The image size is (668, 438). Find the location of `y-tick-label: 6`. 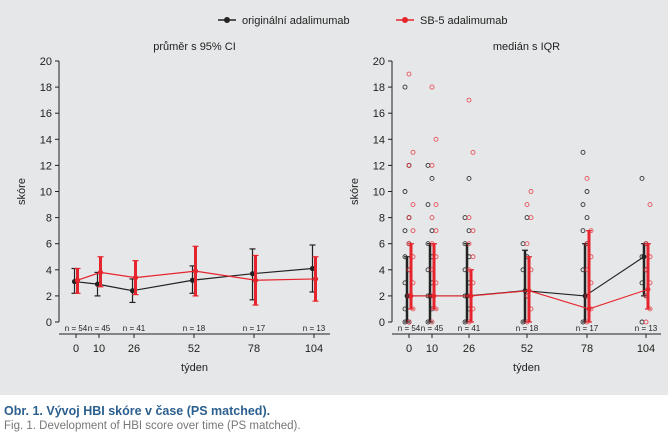

y-tick-label: 6 is located at coordinates (382, 245).